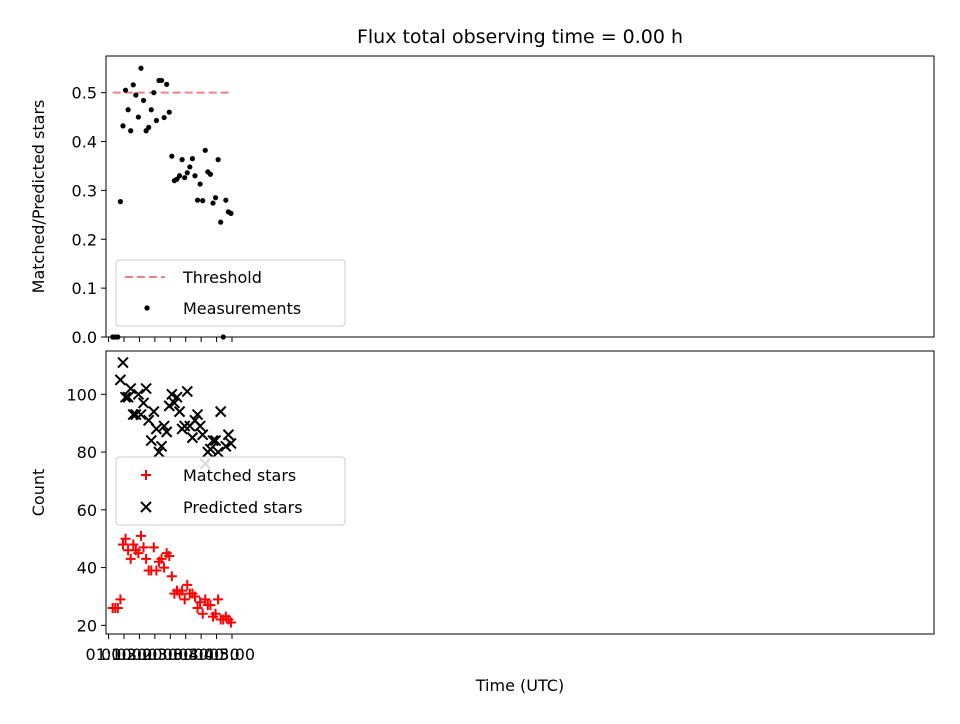  What do you see at coordinates (87, 510) in the screenshot?
I see `y-tick-label: 60` at bounding box center [87, 510].